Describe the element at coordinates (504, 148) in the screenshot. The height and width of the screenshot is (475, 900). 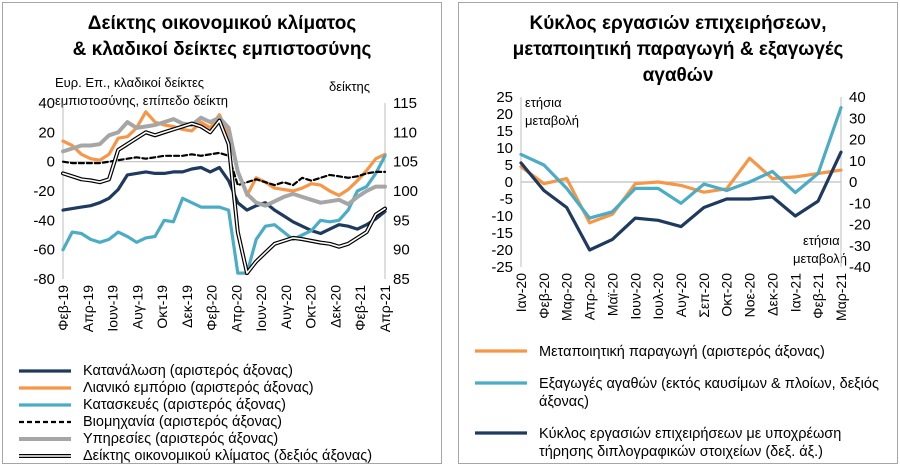
I see `left-y-tick-label: 10` at that location.